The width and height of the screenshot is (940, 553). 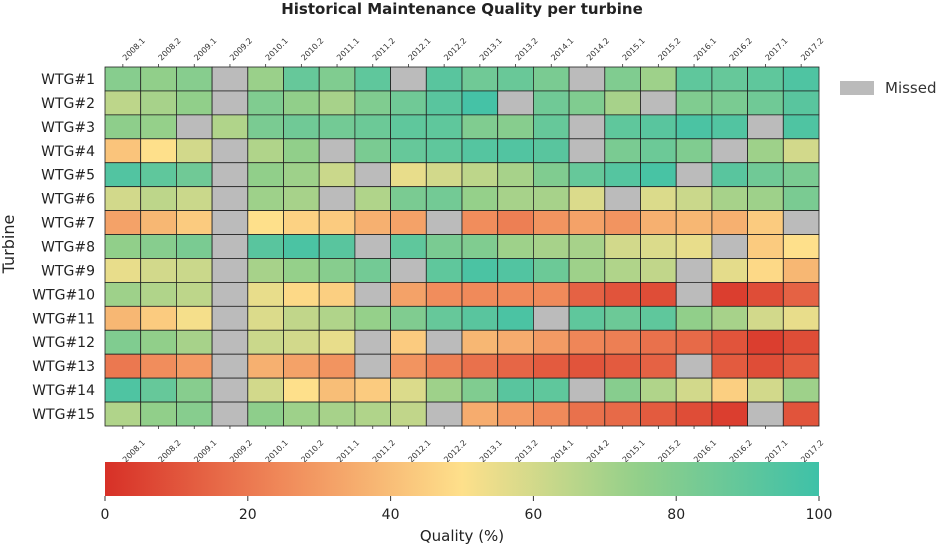 What do you see at coordinates (277, 49) in the screenshot?
I see `period-tick-top: 2010.1` at bounding box center [277, 49].